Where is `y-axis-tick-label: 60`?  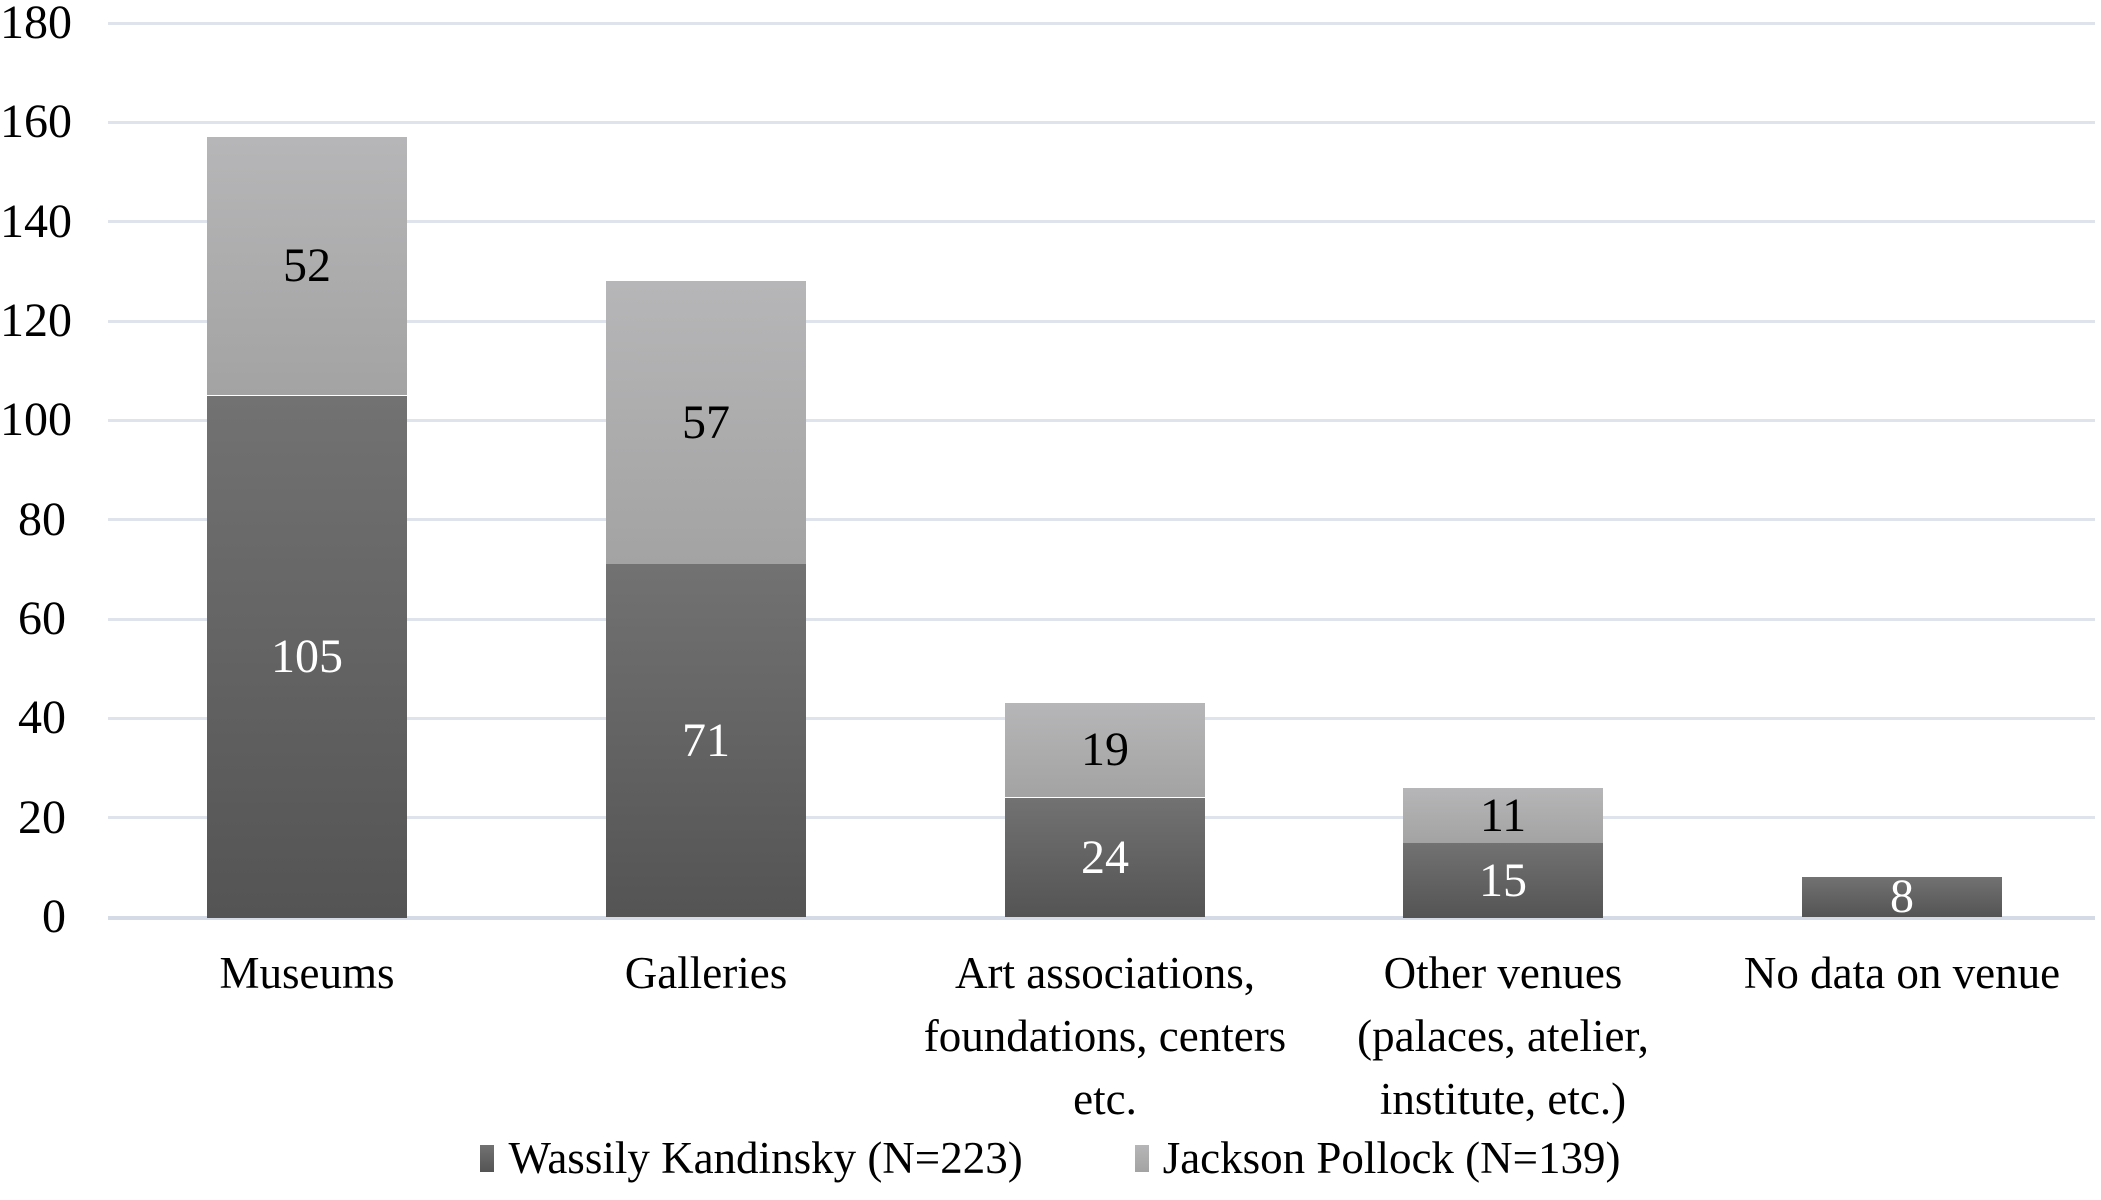
y-axis-tick-label: 60 is located at coordinates (42, 618).